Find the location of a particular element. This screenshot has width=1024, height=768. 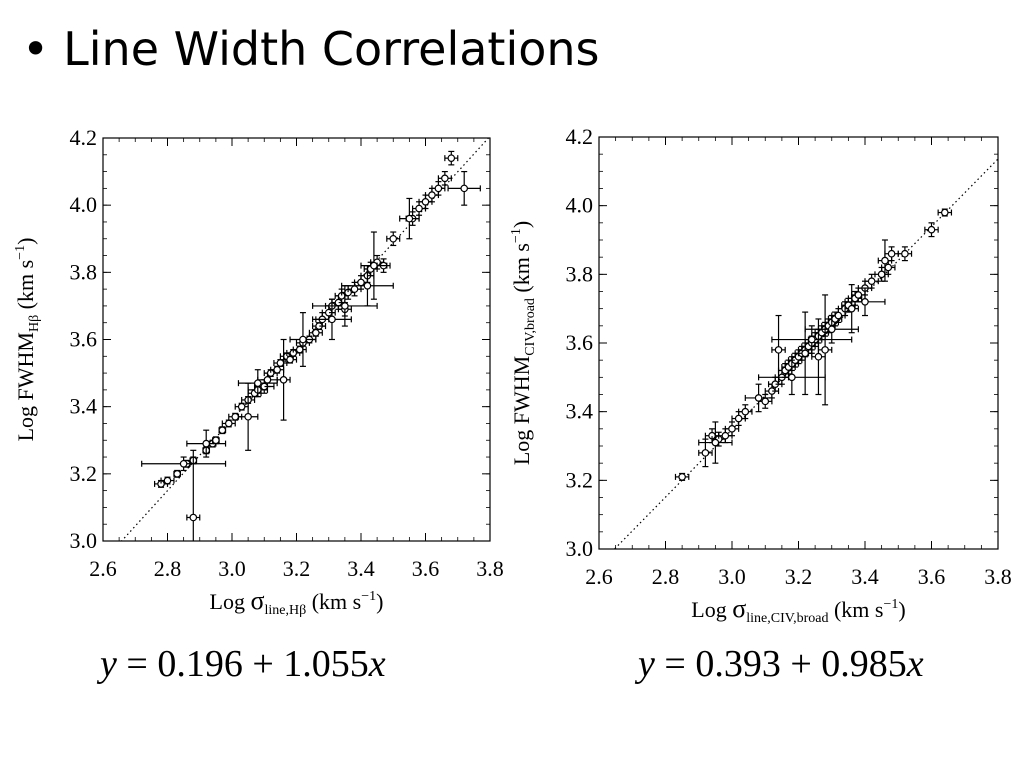

equation-intercept: 0.196 is located at coordinates (200, 664).